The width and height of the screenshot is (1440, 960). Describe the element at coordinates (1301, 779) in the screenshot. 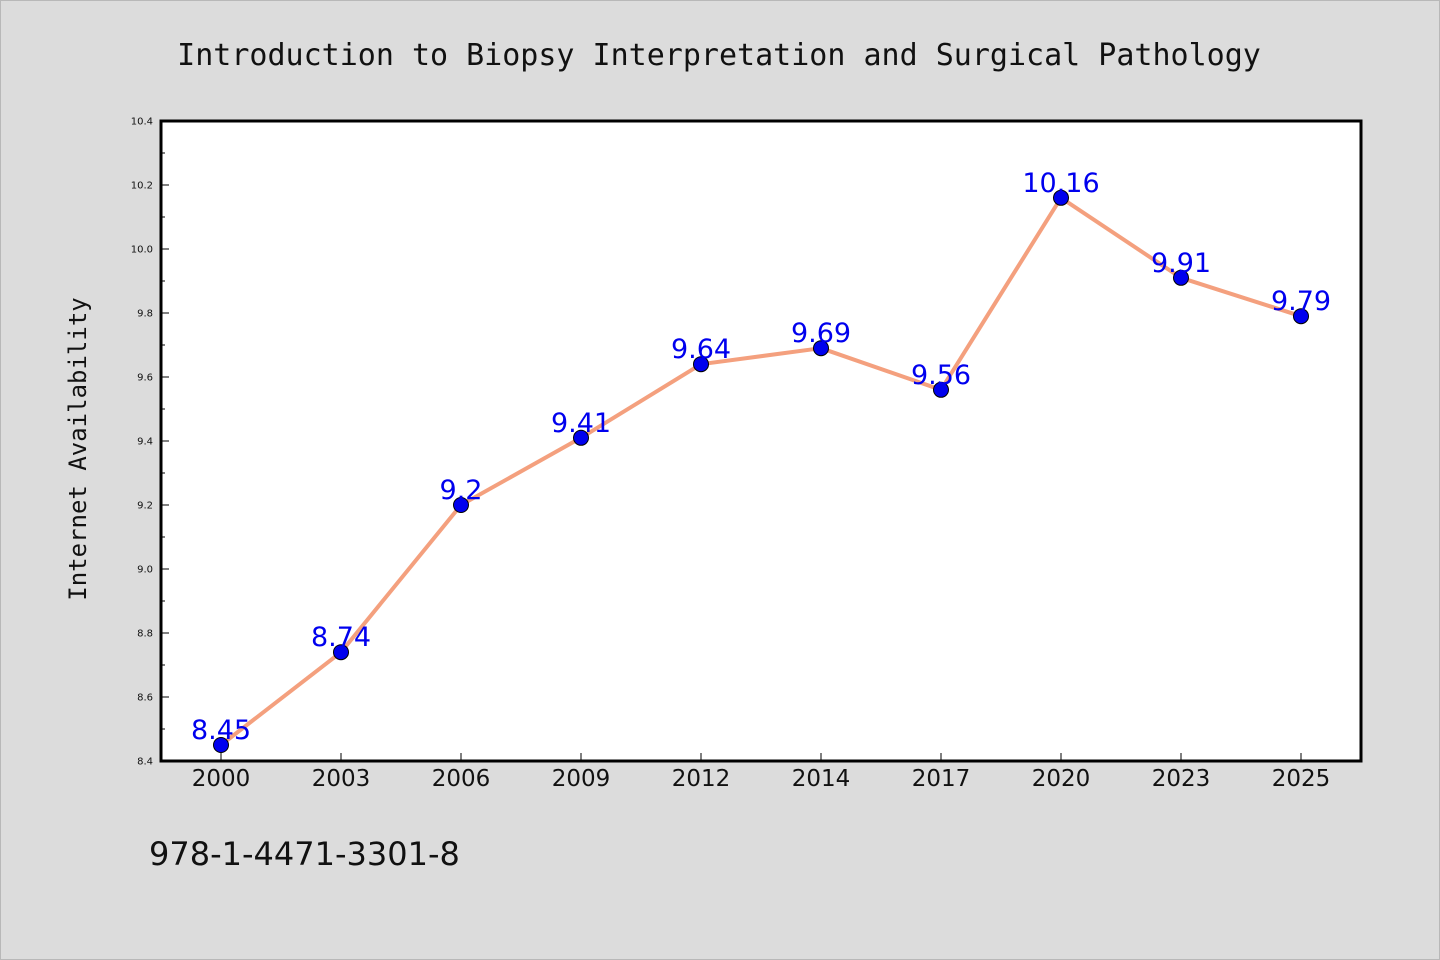

I see `x-tick-label: 2025` at that location.